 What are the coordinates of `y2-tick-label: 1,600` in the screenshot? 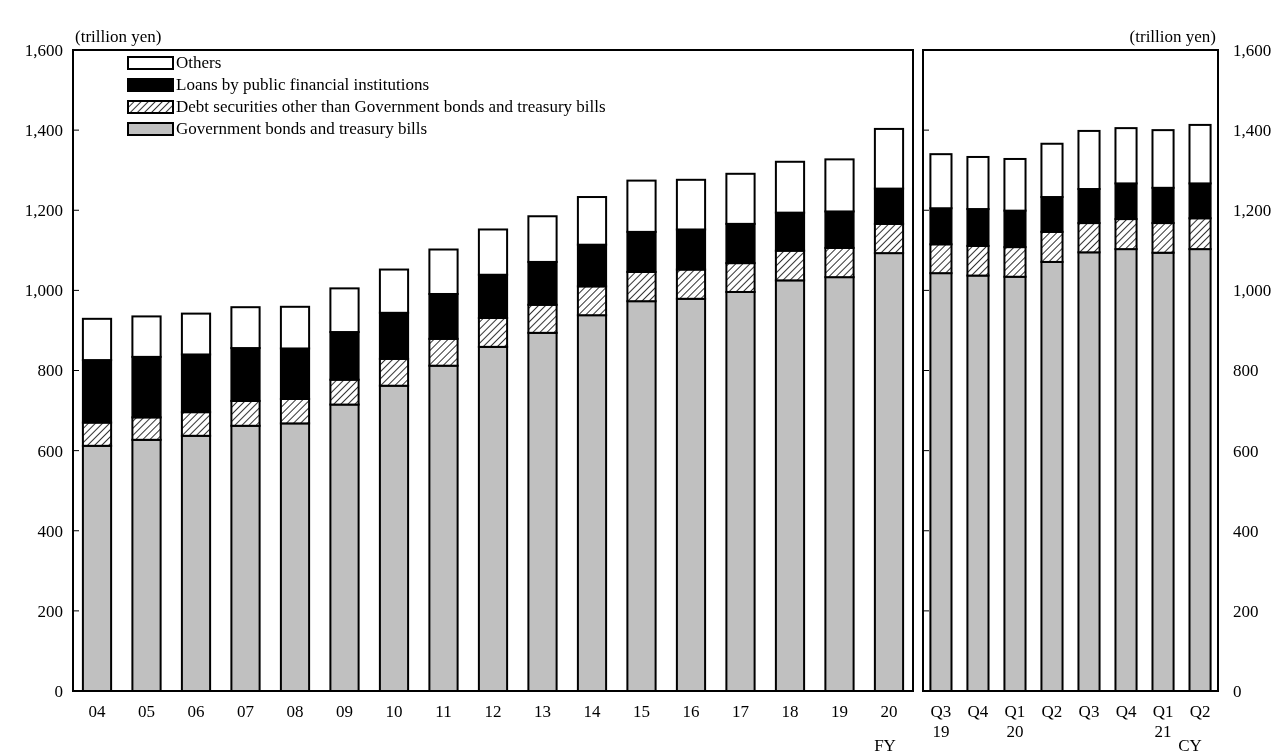 It's located at (1252, 50).